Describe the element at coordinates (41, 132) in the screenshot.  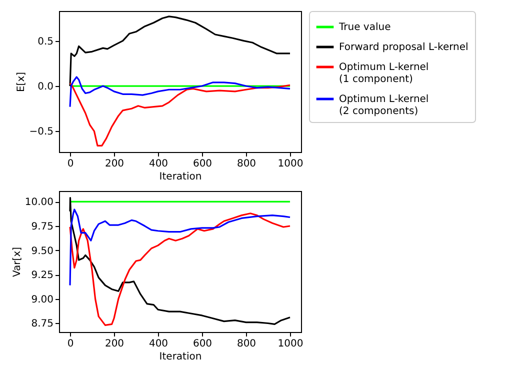
I see `y-tick-label: −0.5` at that location.